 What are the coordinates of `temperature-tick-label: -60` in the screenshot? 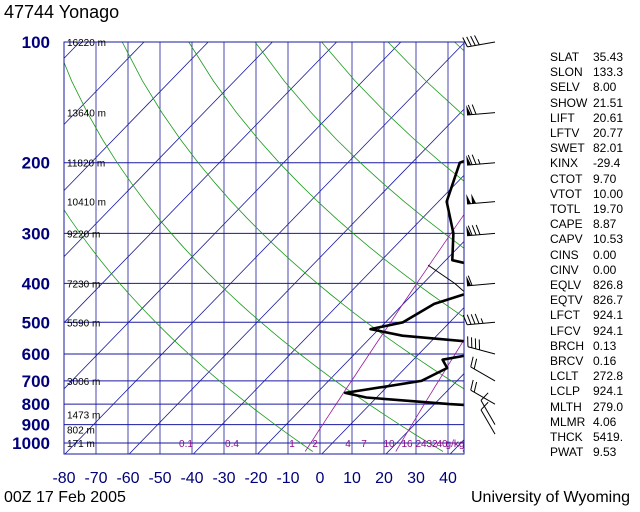 It's located at (127, 478).